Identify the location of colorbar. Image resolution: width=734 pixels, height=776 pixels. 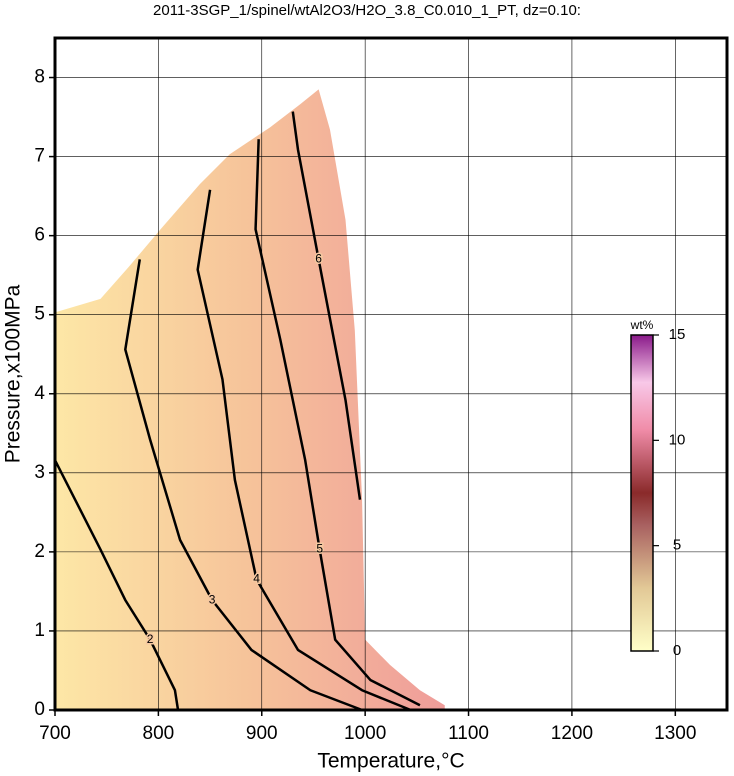
(642, 493).